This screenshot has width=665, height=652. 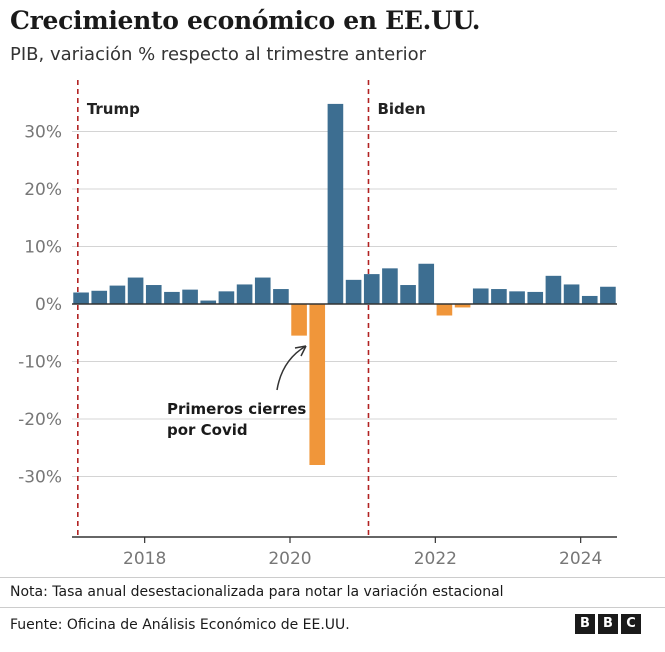 I want to click on bar-2020-T4, so click(x=353, y=291).